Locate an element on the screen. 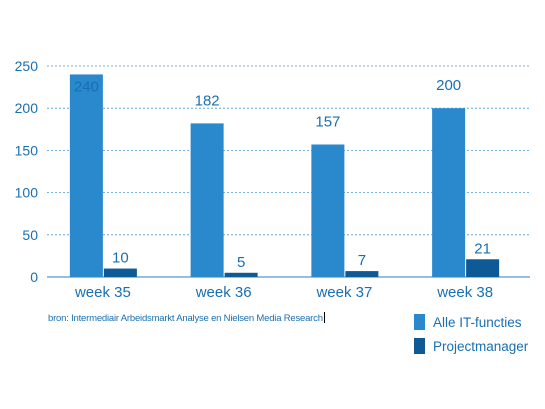  data-label: 182 is located at coordinates (207, 100).